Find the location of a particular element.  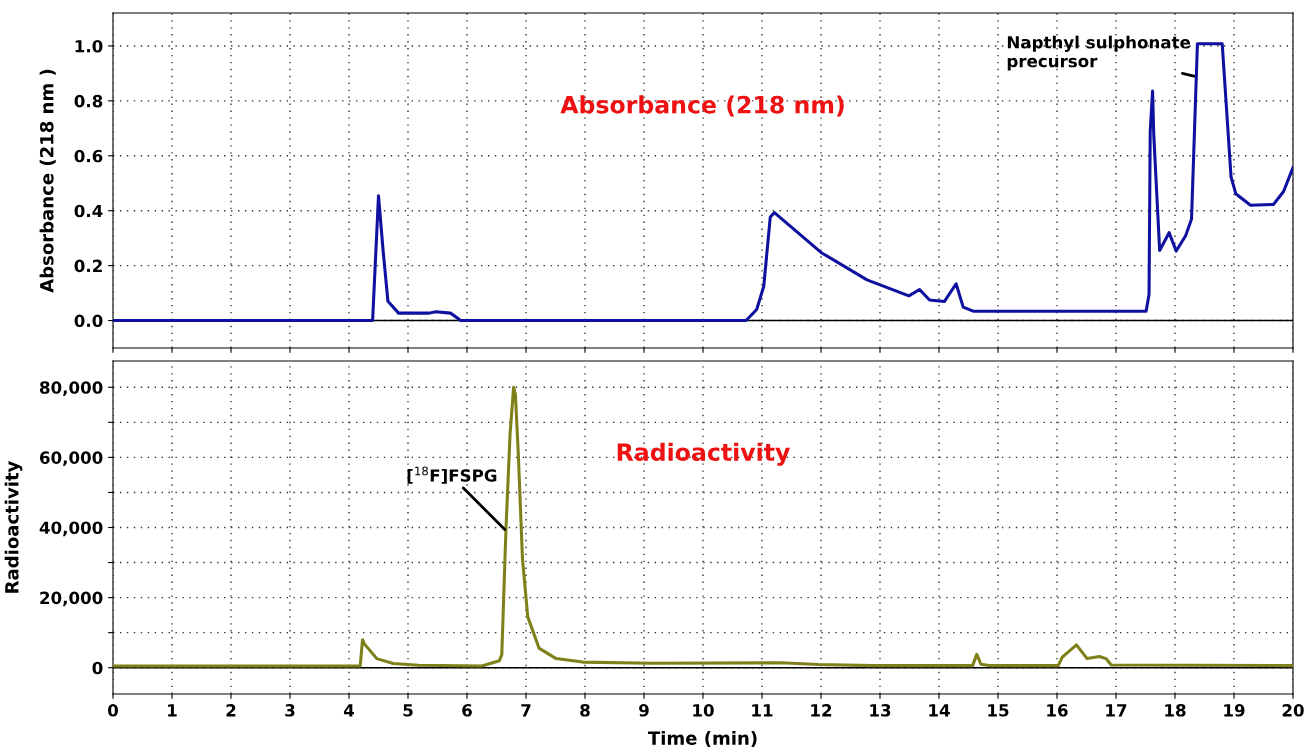

y-tick-label: 80,000 is located at coordinates (71, 388).